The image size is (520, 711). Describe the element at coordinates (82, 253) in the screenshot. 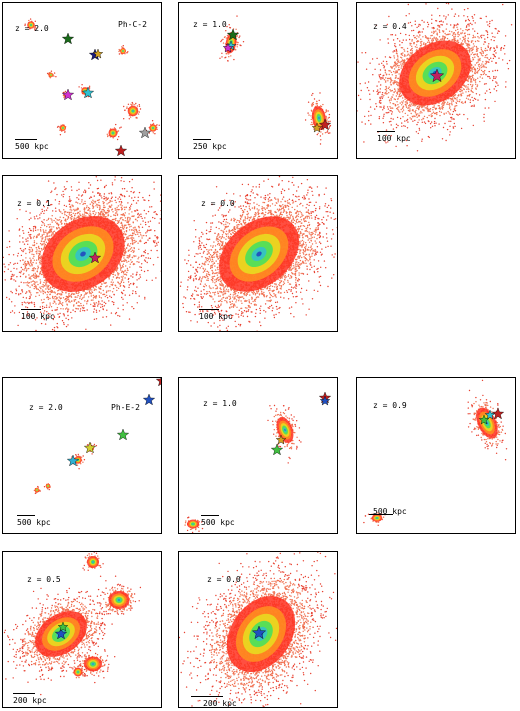

I see `panel-image` at that location.